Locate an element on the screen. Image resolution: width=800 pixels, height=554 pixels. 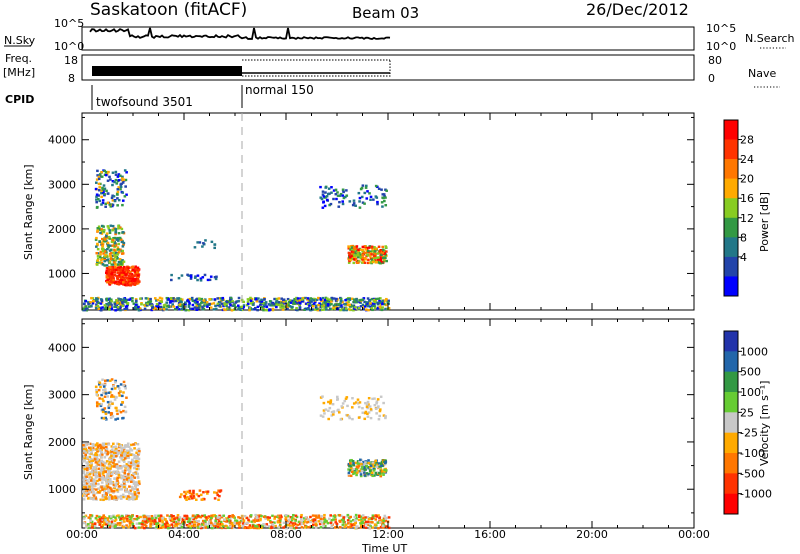
freq-frame is located at coordinates (388, 67).